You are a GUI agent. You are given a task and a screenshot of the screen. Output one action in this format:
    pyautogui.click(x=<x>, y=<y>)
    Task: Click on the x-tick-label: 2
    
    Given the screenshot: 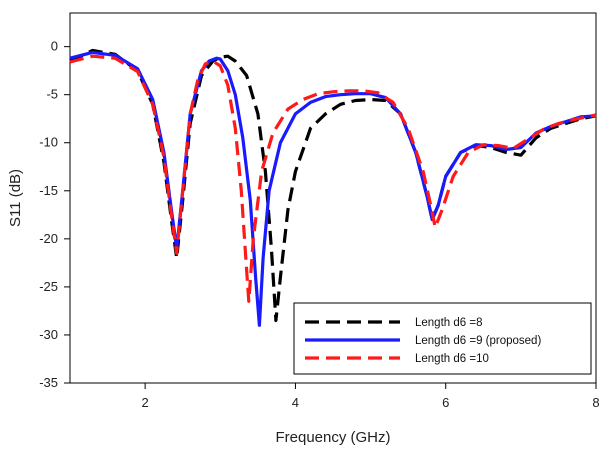 What is the action you would take?
    pyautogui.click(x=145, y=402)
    